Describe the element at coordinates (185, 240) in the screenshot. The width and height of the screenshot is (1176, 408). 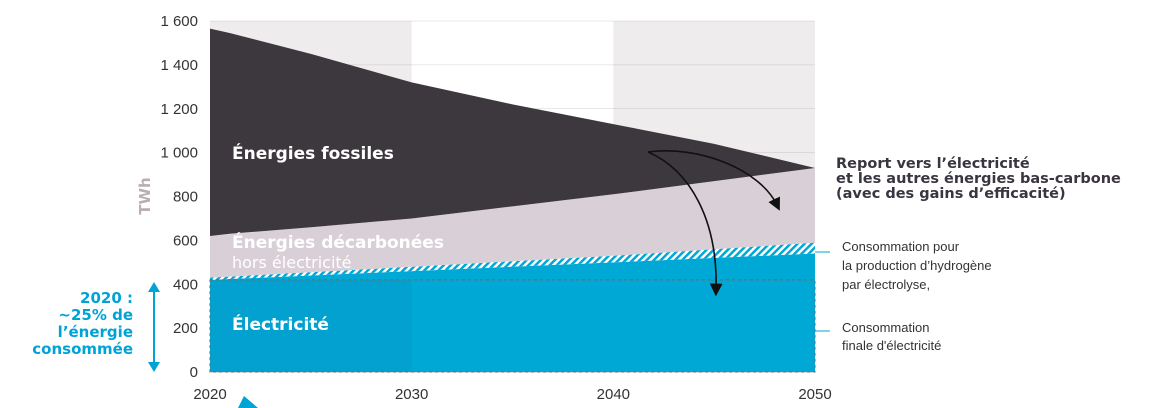
I see `y-tick-label: 600` at that location.